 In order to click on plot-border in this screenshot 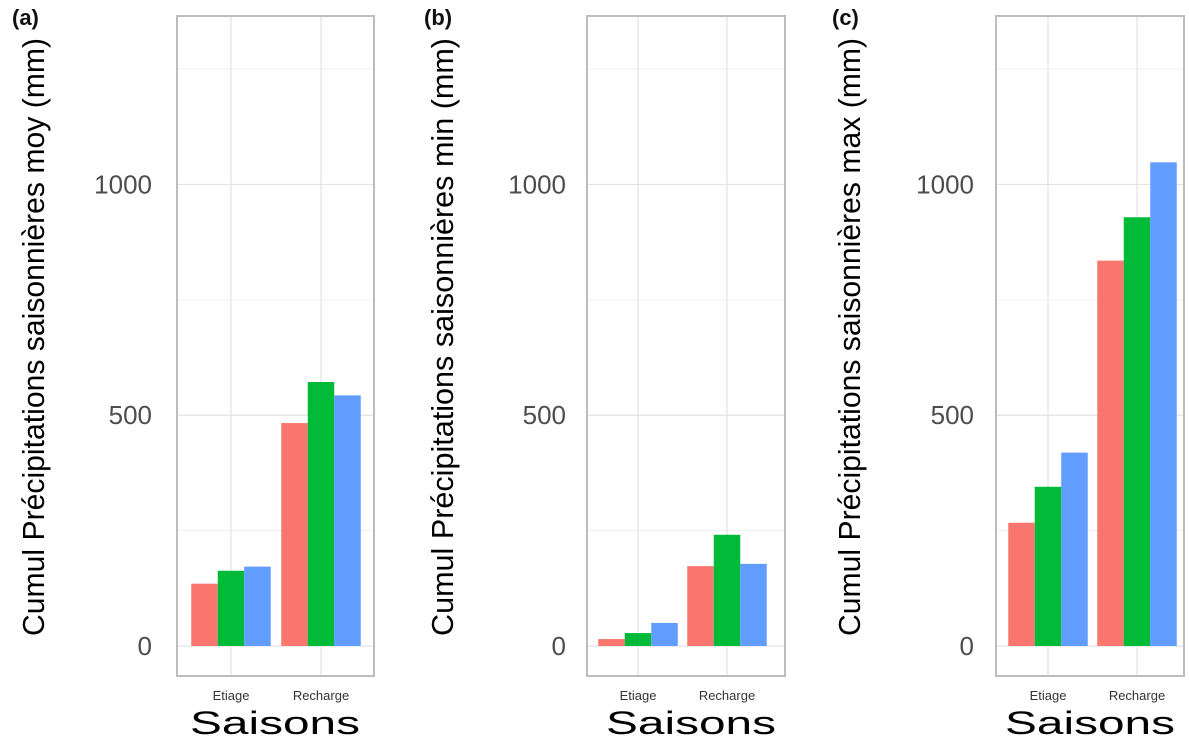, I will do `click(1090, 346)`.